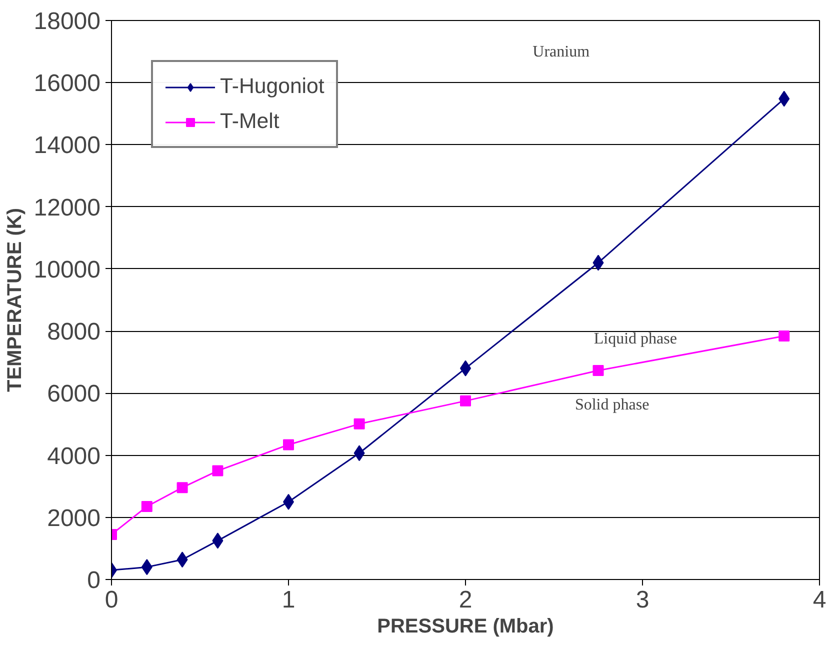 This screenshot has width=834, height=669. What do you see at coordinates (67, 270) in the screenshot?
I see `y-tick-label: 10000` at bounding box center [67, 270].